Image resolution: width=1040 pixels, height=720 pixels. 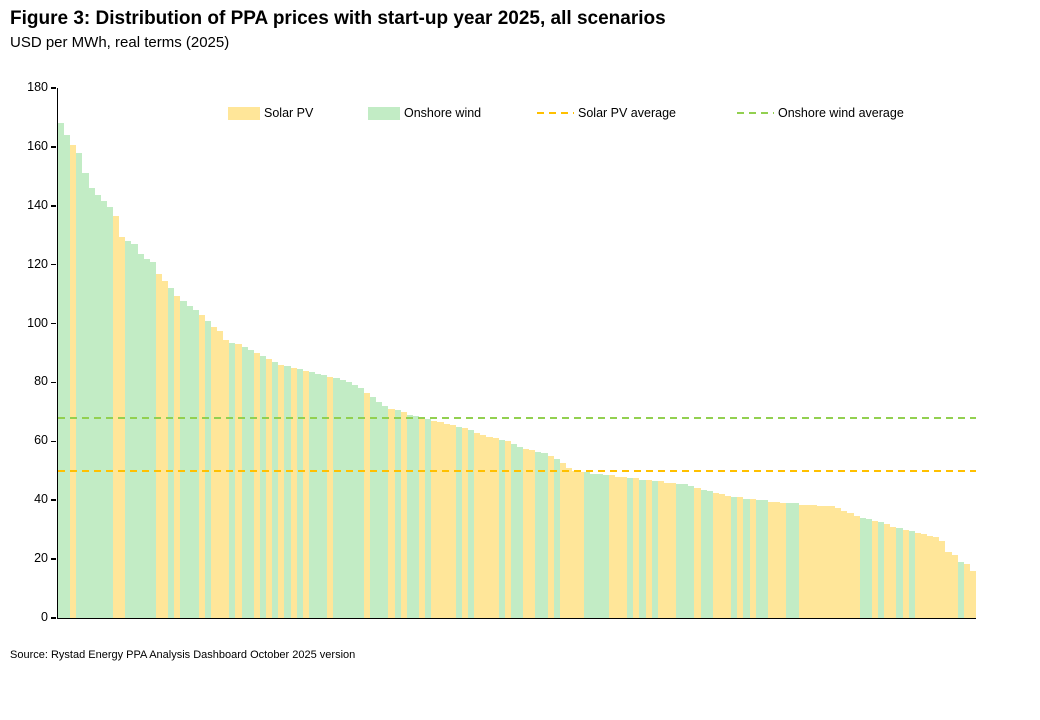 I want to click on figure-subtitle: USD per MWh, real terms (2025), so click(x=120, y=42).